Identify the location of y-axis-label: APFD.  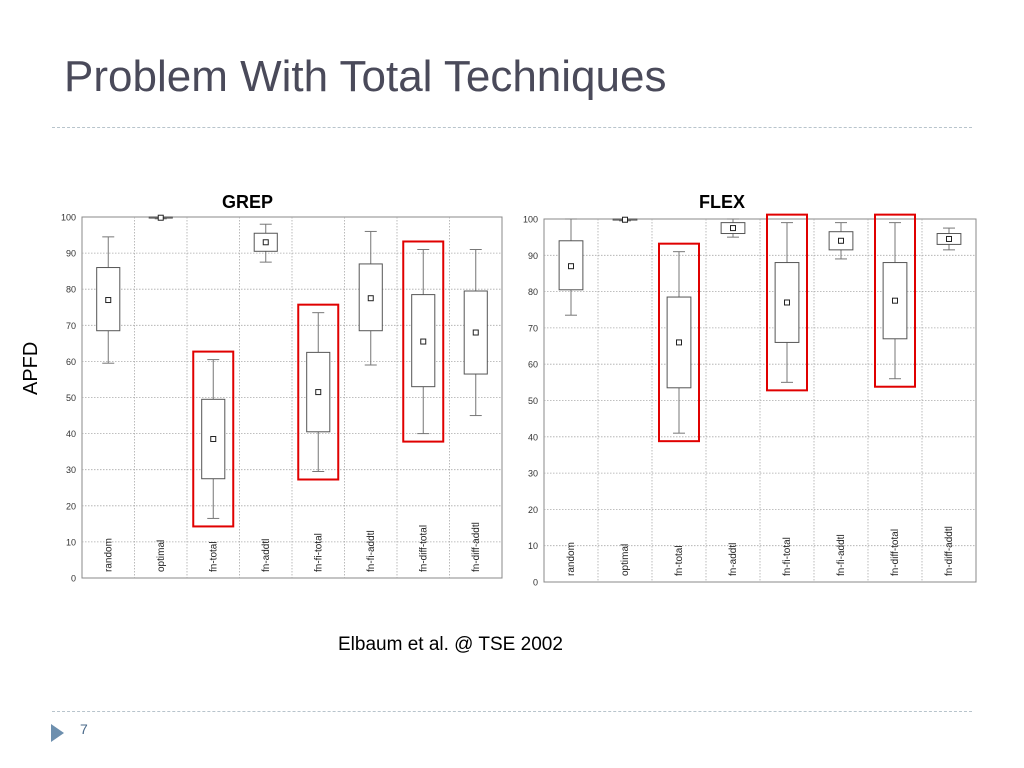
(31, 368).